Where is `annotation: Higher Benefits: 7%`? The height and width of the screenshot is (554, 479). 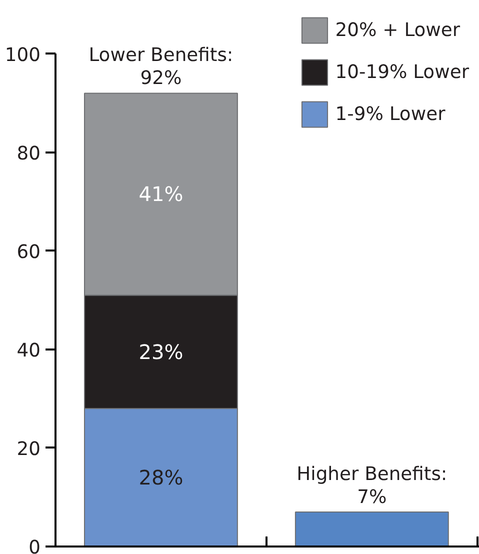 annotation: Higher Benefits: 7% is located at coordinates (372, 486).